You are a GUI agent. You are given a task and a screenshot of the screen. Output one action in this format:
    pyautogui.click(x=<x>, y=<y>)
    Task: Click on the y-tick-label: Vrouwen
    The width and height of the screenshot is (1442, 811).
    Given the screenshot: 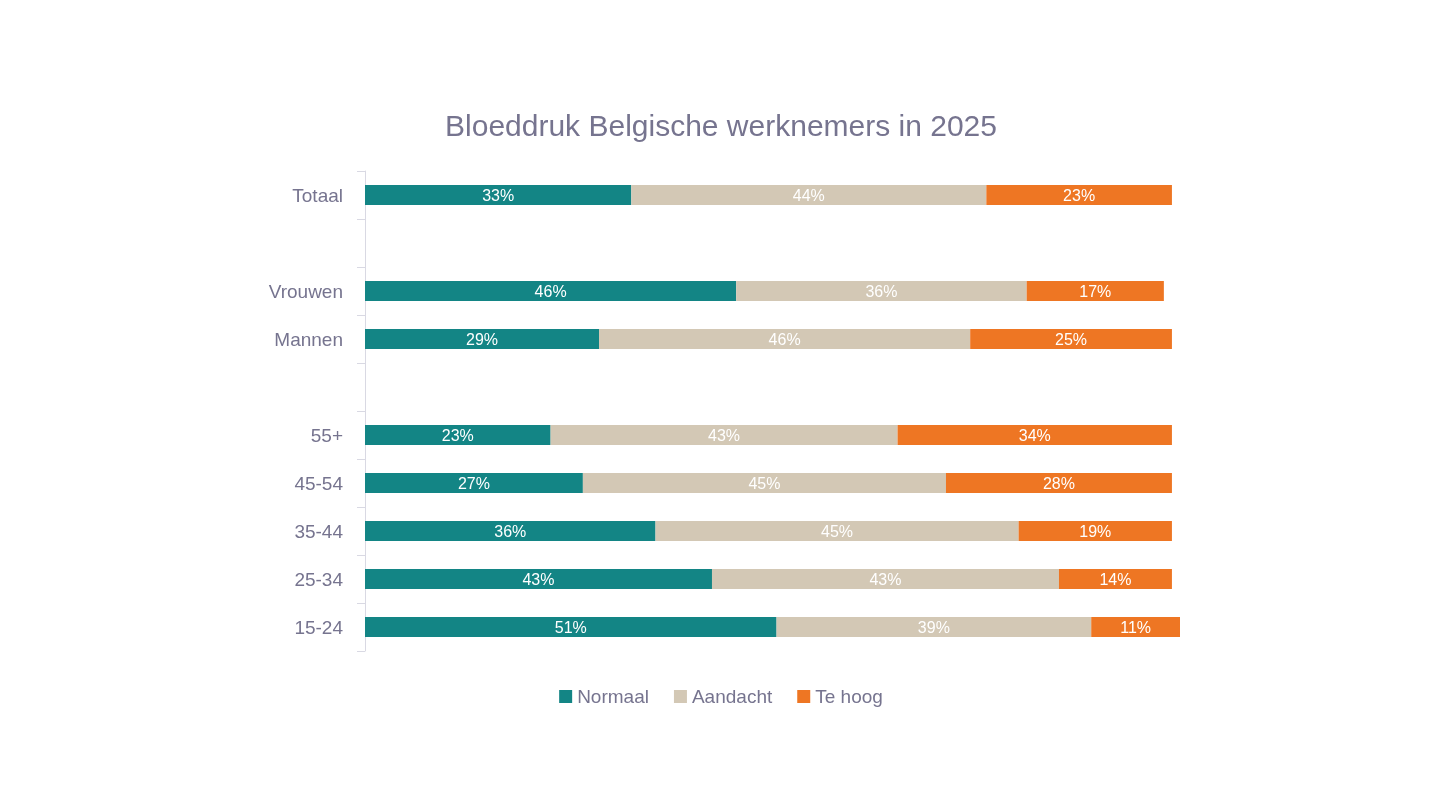 What is the action you would take?
    pyautogui.click(x=305, y=291)
    